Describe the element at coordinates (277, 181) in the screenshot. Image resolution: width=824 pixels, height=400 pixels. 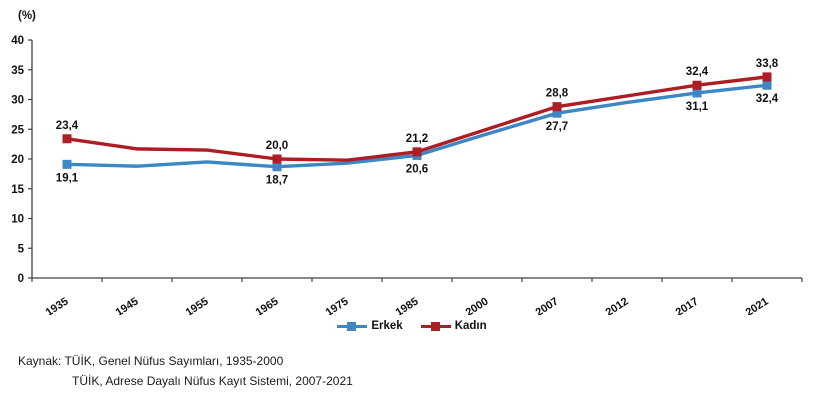
I see `data-point-label-erkek: 18,7` at that location.